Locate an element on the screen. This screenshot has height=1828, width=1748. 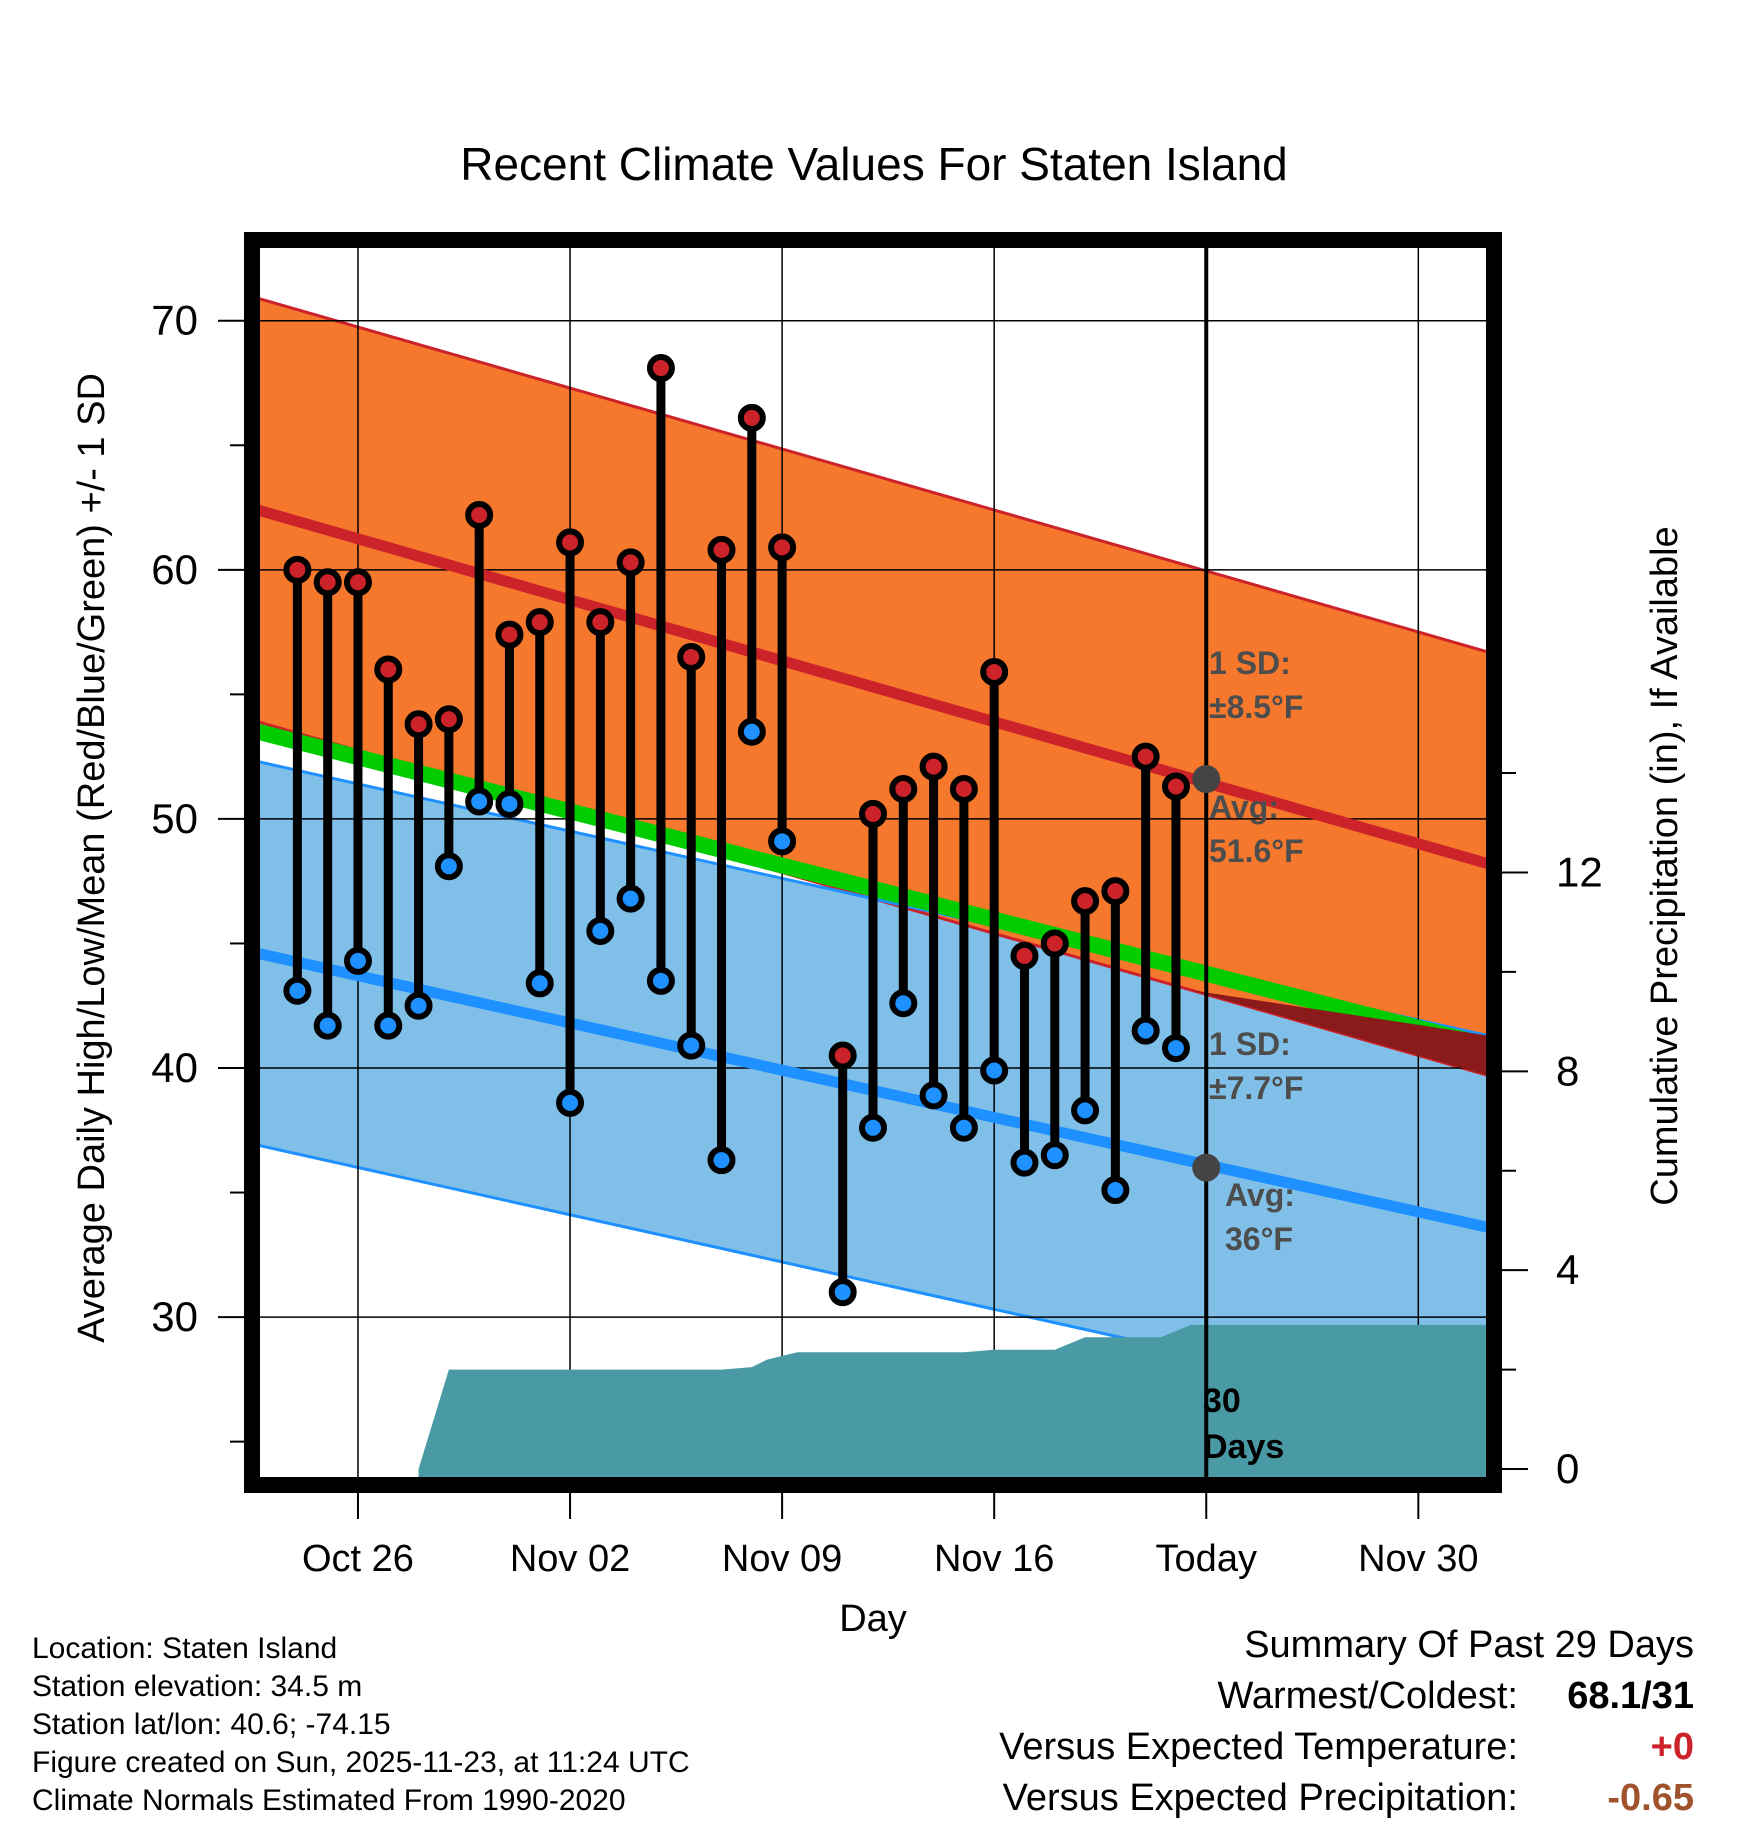
y-right-tick-label: 0 is located at coordinates (1567, 1468).